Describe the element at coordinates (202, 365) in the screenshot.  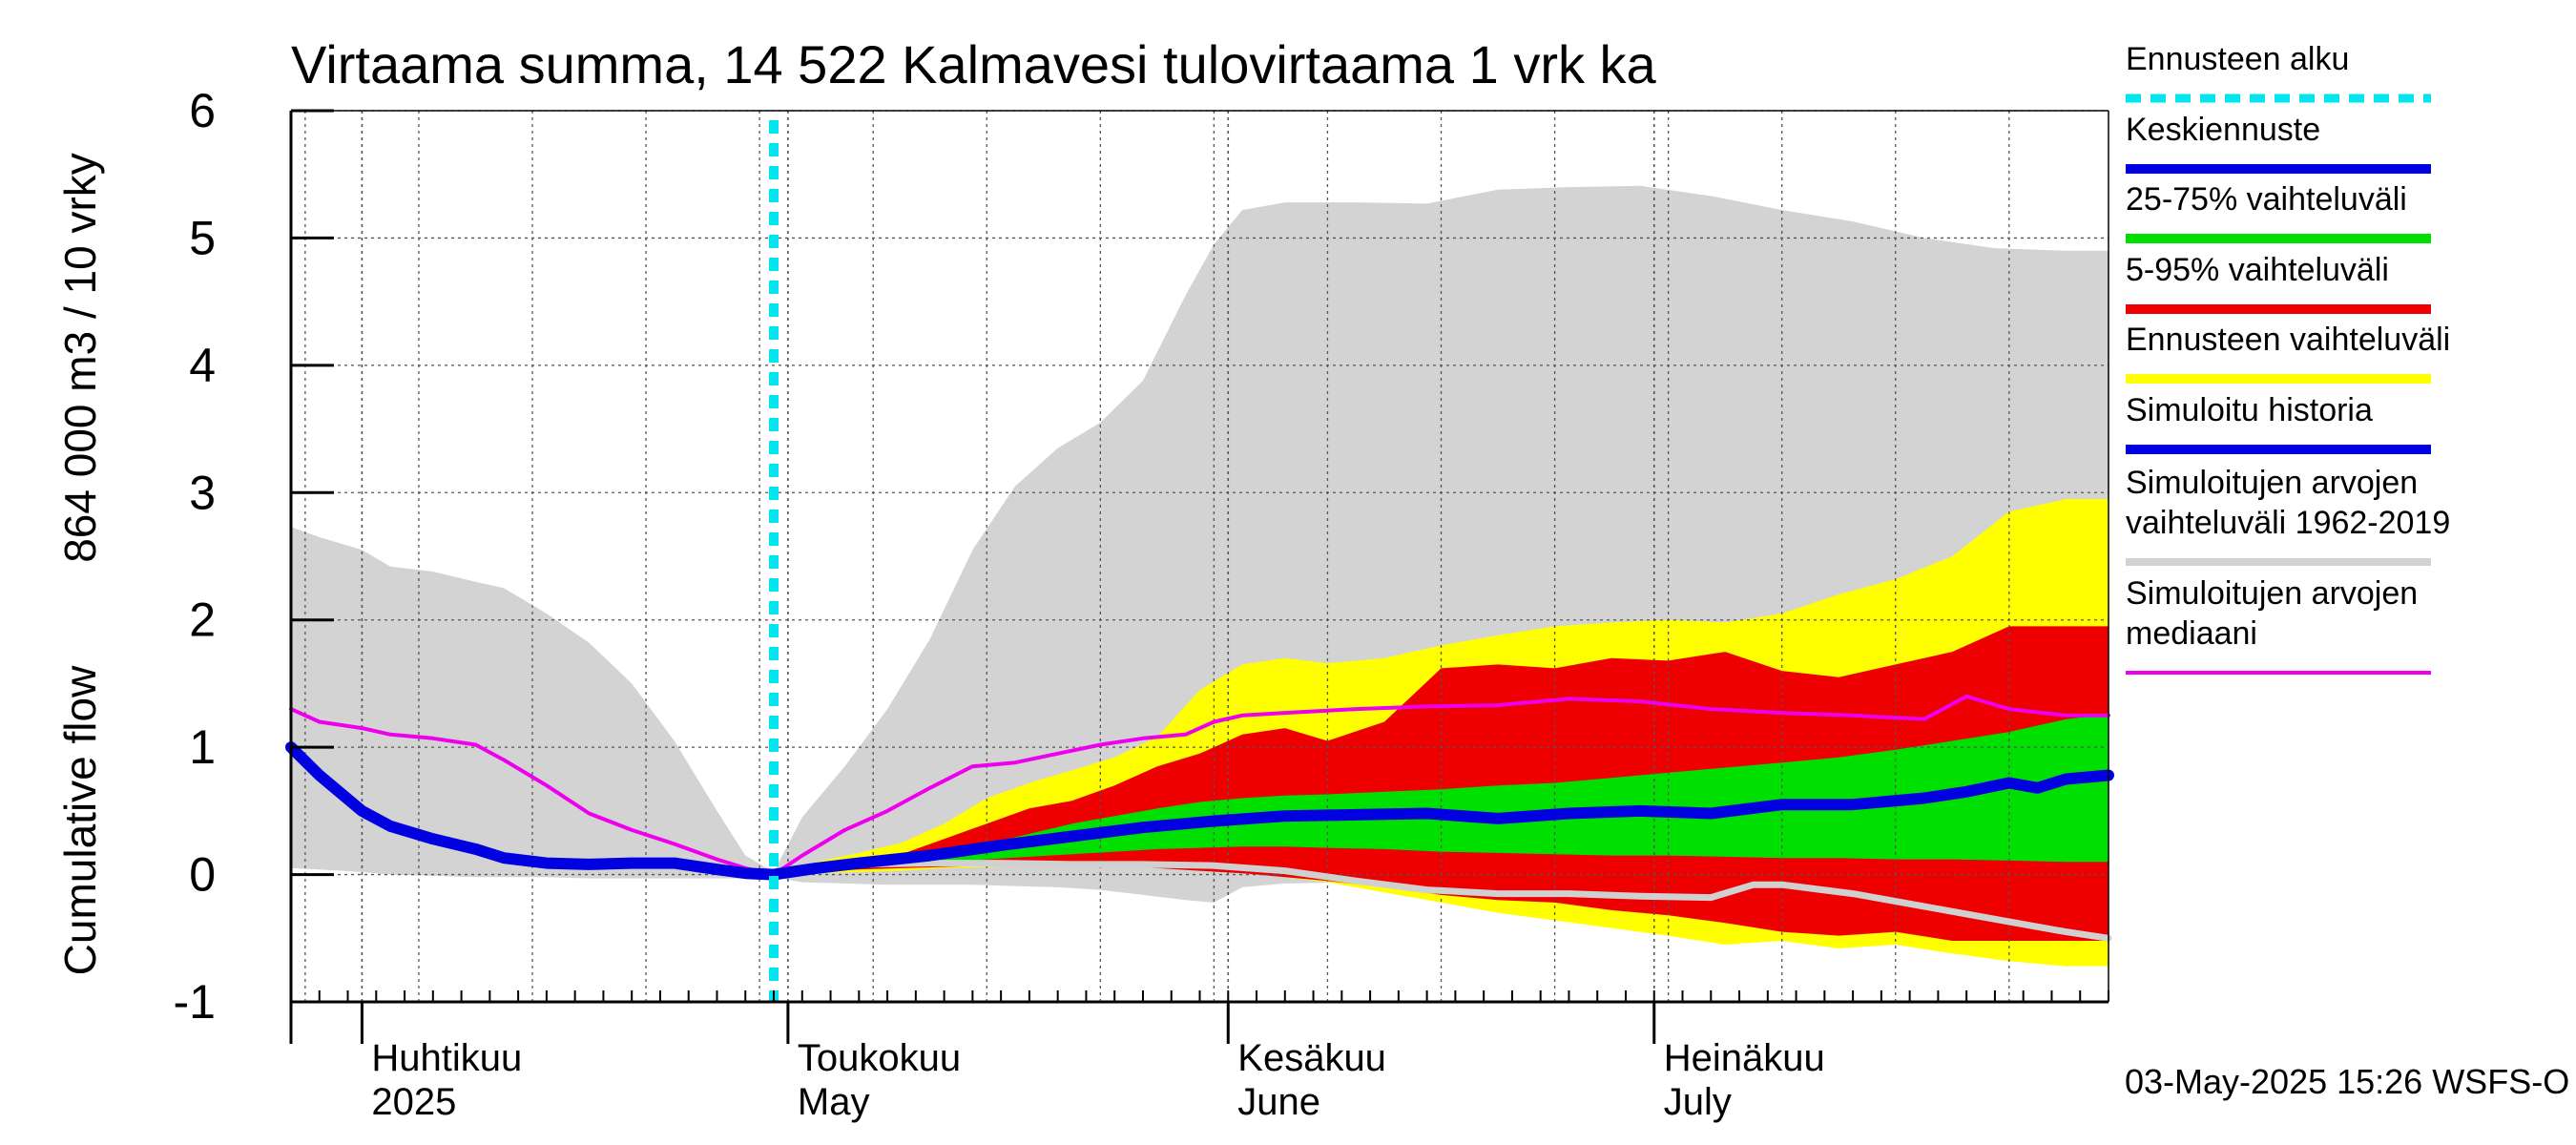
I see `y-tick-label: 4` at that location.